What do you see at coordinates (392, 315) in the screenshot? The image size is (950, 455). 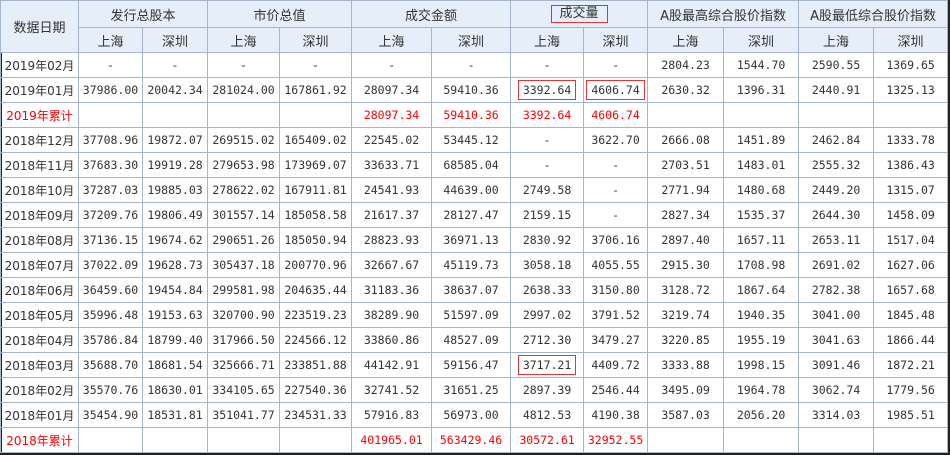 I see `value-cell: 38289.90` at bounding box center [392, 315].